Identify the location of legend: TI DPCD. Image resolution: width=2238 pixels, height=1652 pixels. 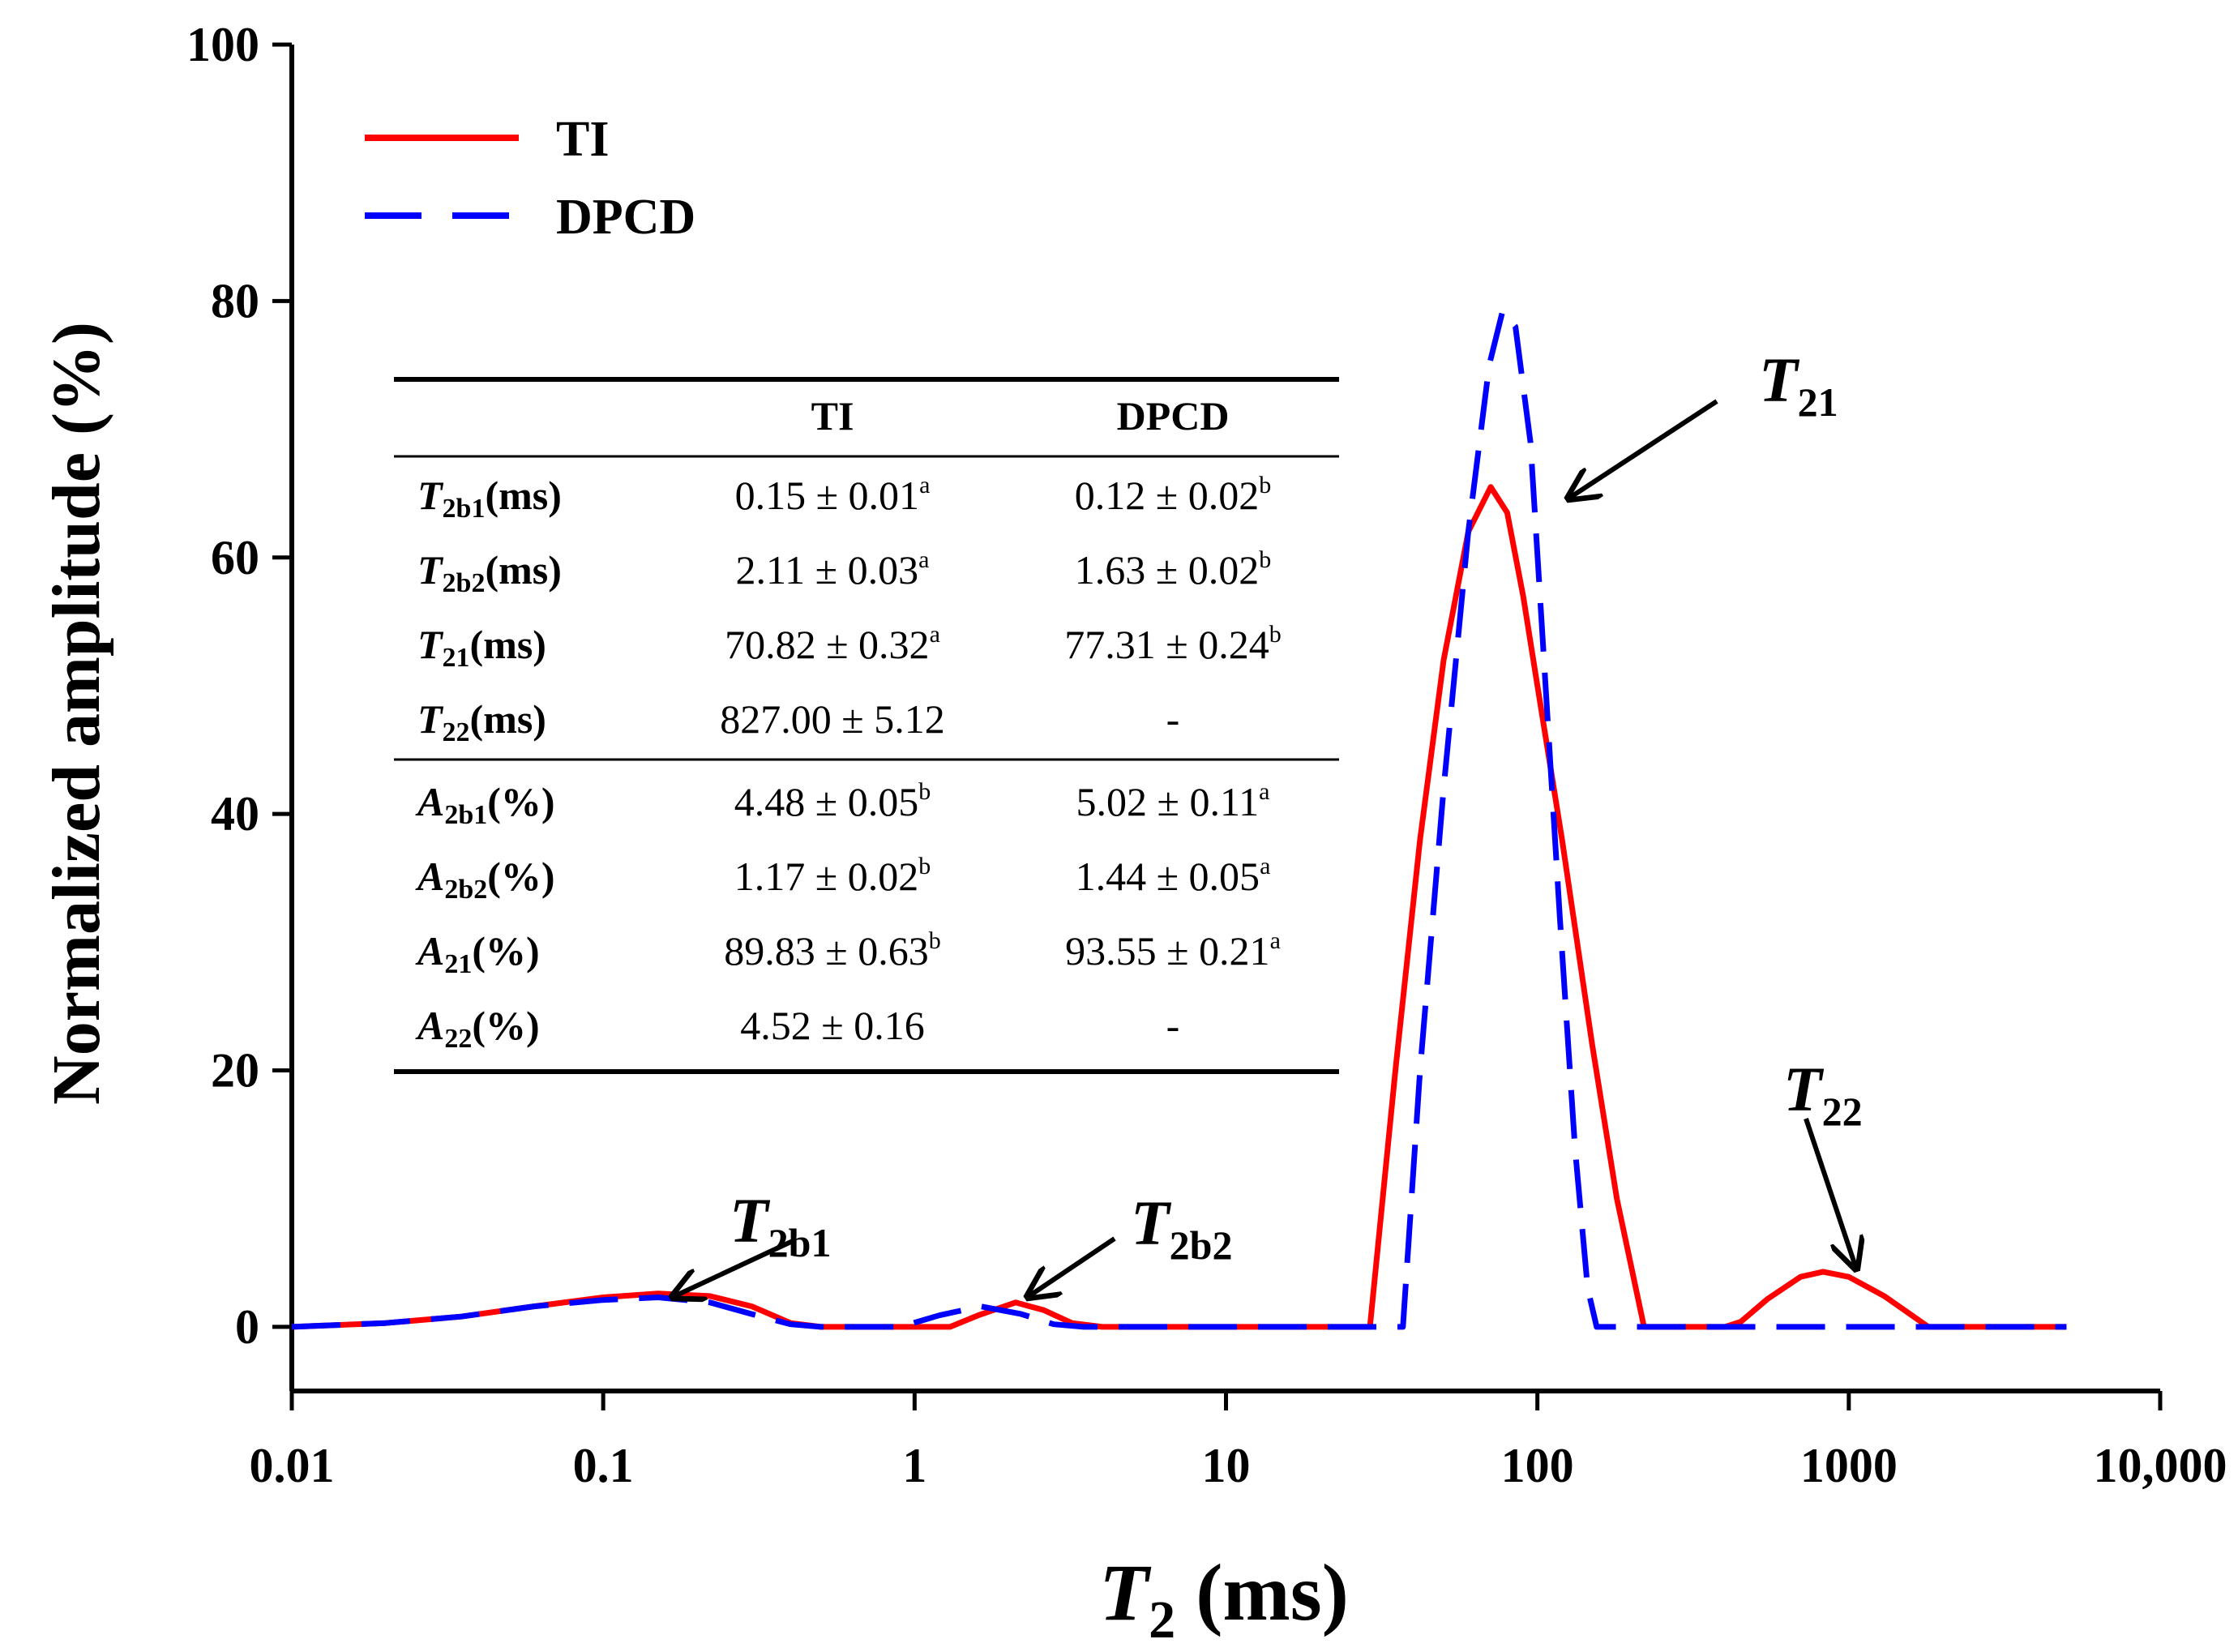
(530, 179).